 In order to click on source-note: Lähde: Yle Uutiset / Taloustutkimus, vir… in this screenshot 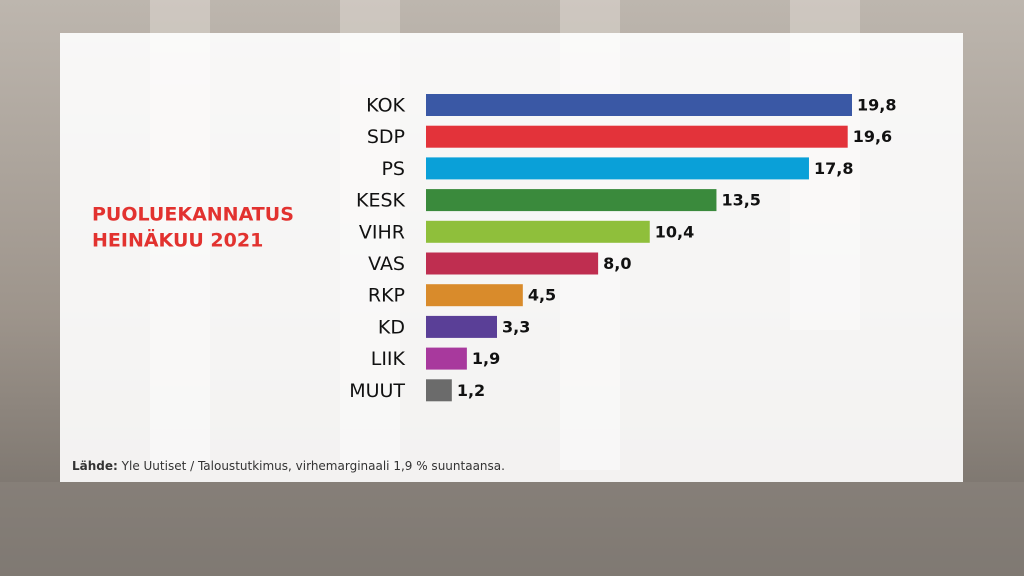, I will do `click(288, 466)`.